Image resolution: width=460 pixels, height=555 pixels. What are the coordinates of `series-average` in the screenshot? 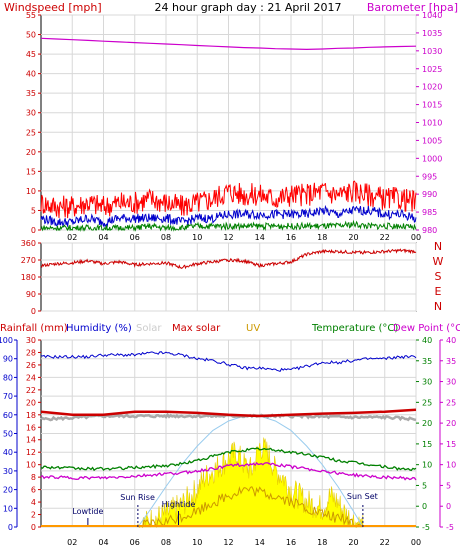 It's located at (228, 216).